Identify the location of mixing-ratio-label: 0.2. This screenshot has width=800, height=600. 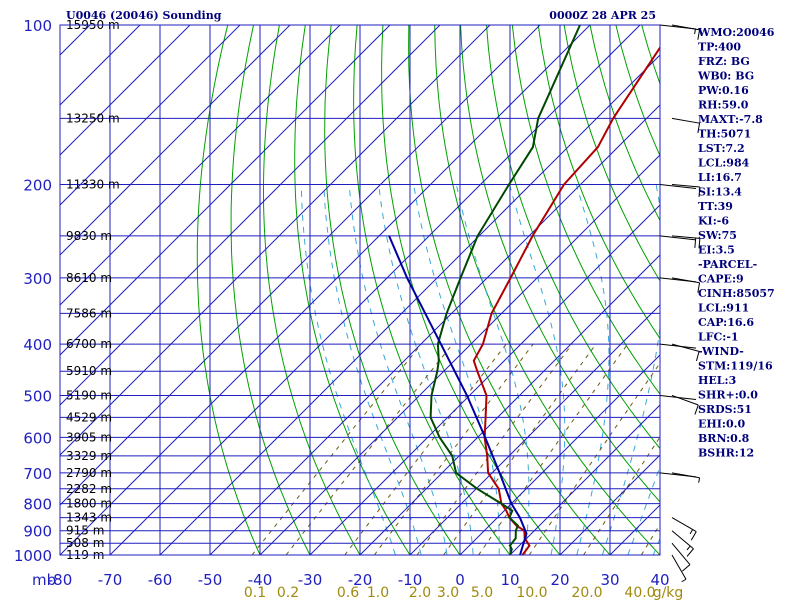
(288, 592).